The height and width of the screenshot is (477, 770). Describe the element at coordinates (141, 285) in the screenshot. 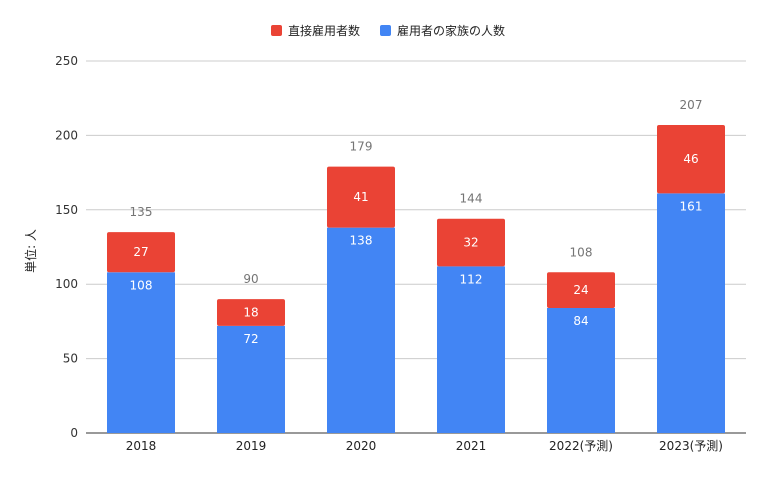

I see `data-label-family-members: 108` at that location.